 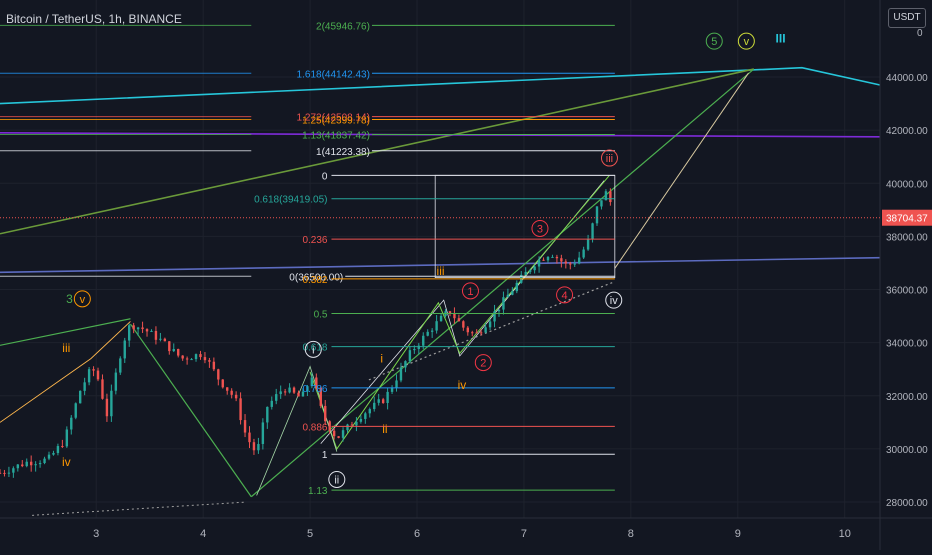 What do you see at coordinates (565, 296) in the screenshot?
I see `wave-label: 4` at bounding box center [565, 296].